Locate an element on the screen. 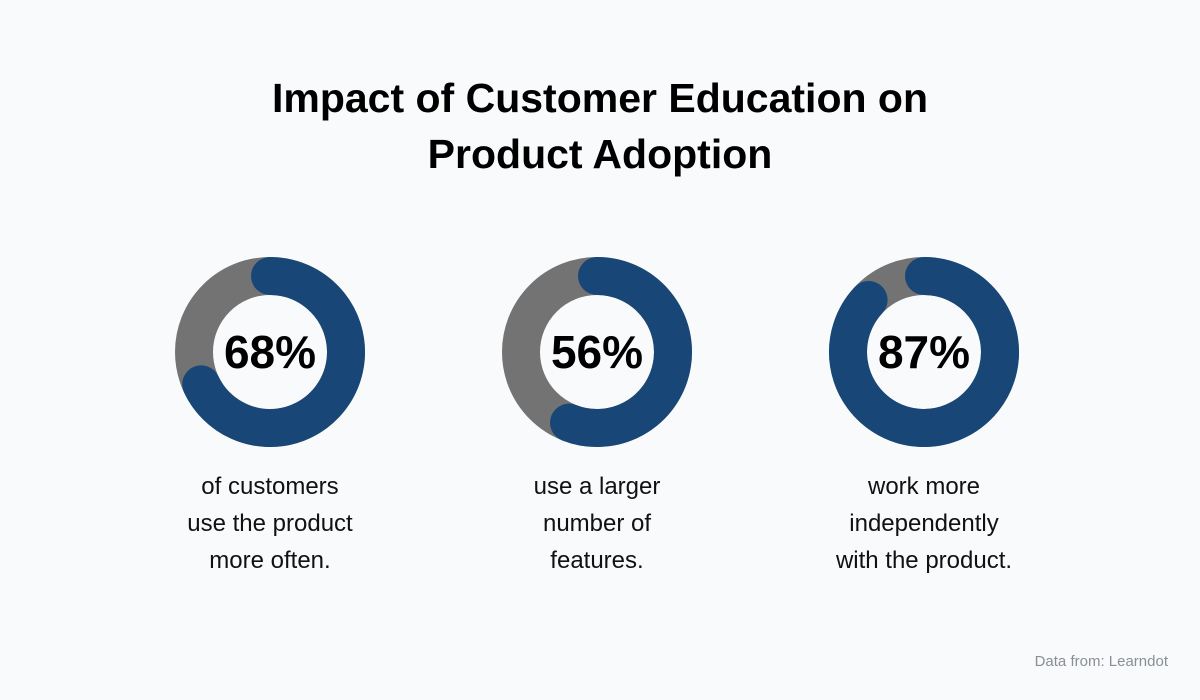 The image size is (1200, 700). caption-2: use a larger number of features. is located at coordinates (597, 523).